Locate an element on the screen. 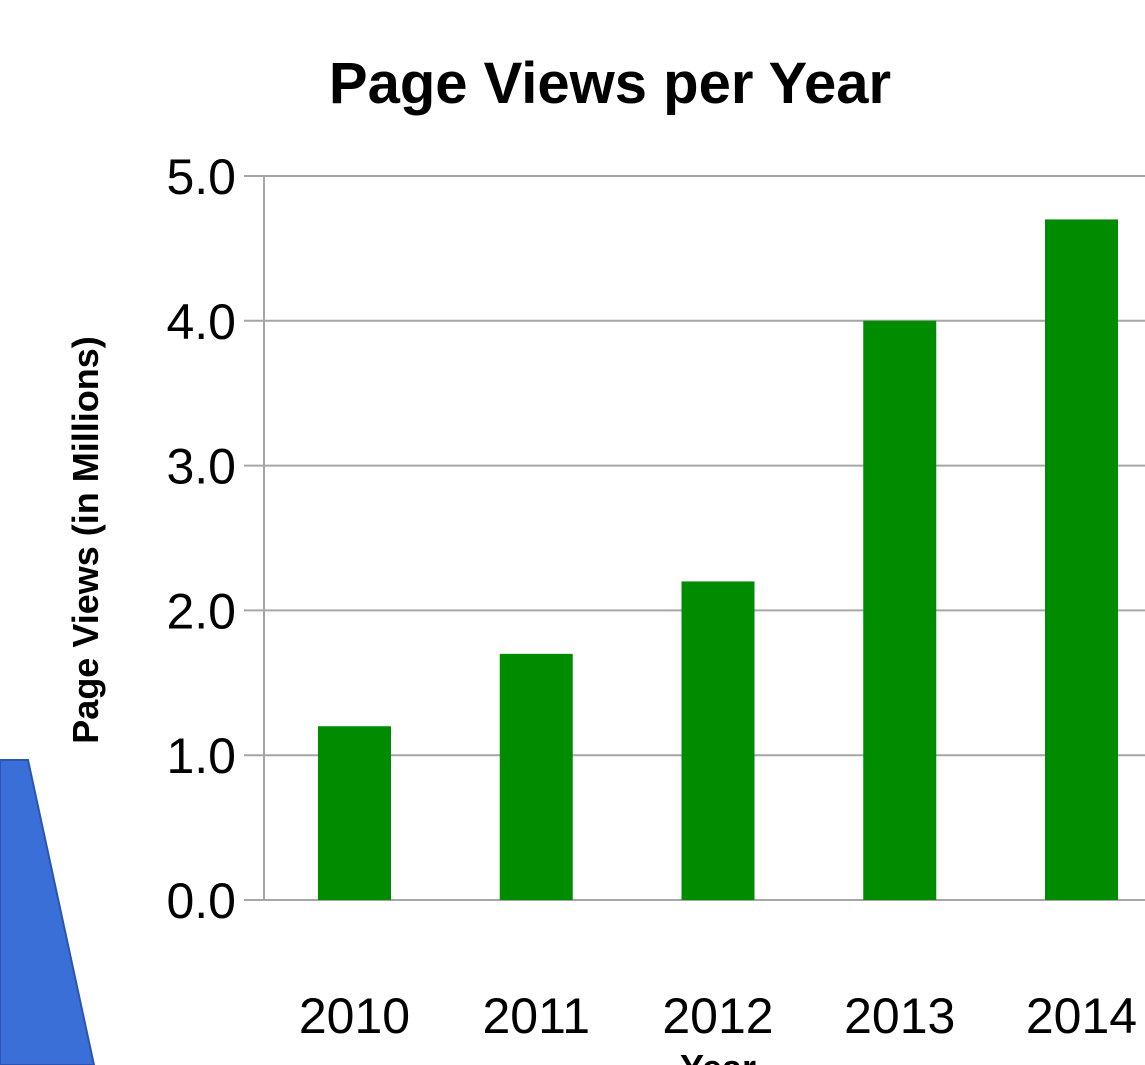  y-tick-label: 5.0 is located at coordinates (201, 177).